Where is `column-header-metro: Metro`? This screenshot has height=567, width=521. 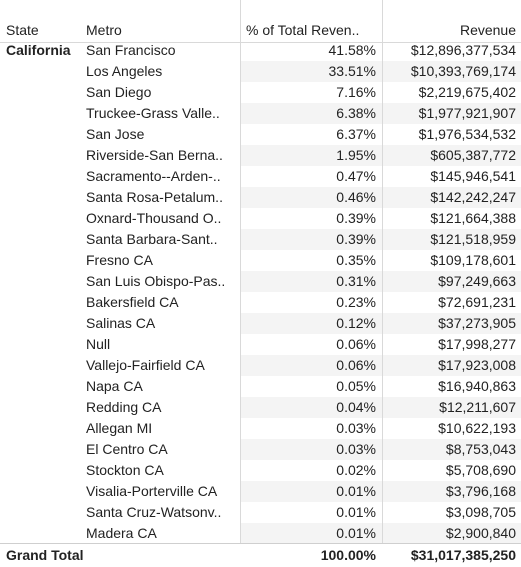
column-header-metro: Metro is located at coordinates (104, 30).